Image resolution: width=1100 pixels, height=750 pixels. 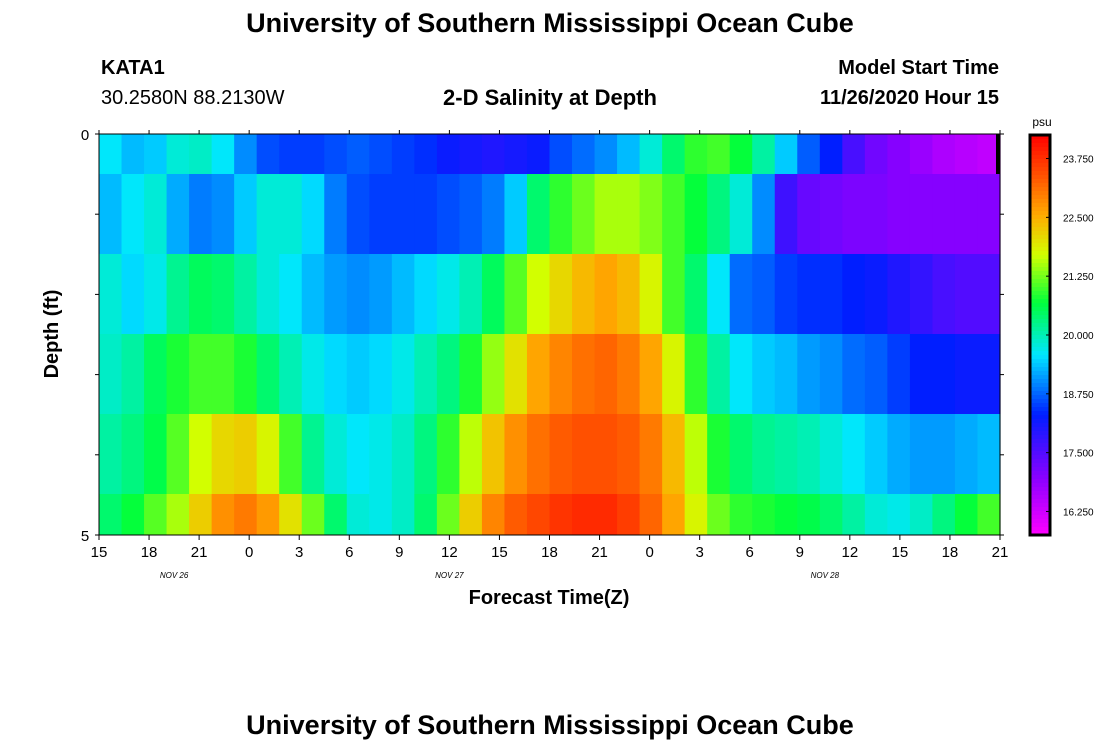 What do you see at coordinates (449, 575) in the screenshot?
I see `x-date-label: NOV 27` at bounding box center [449, 575].